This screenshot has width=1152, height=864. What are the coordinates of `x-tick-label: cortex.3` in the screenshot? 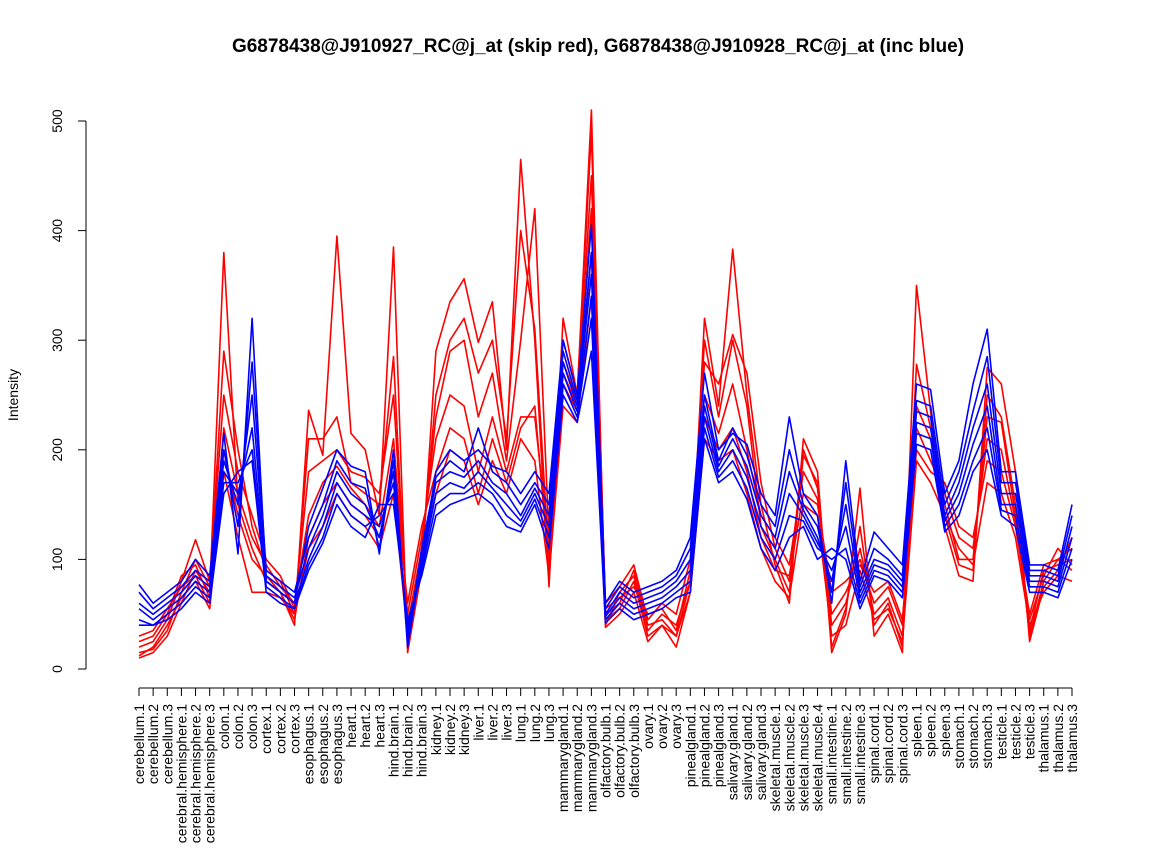 It's located at (295, 729).